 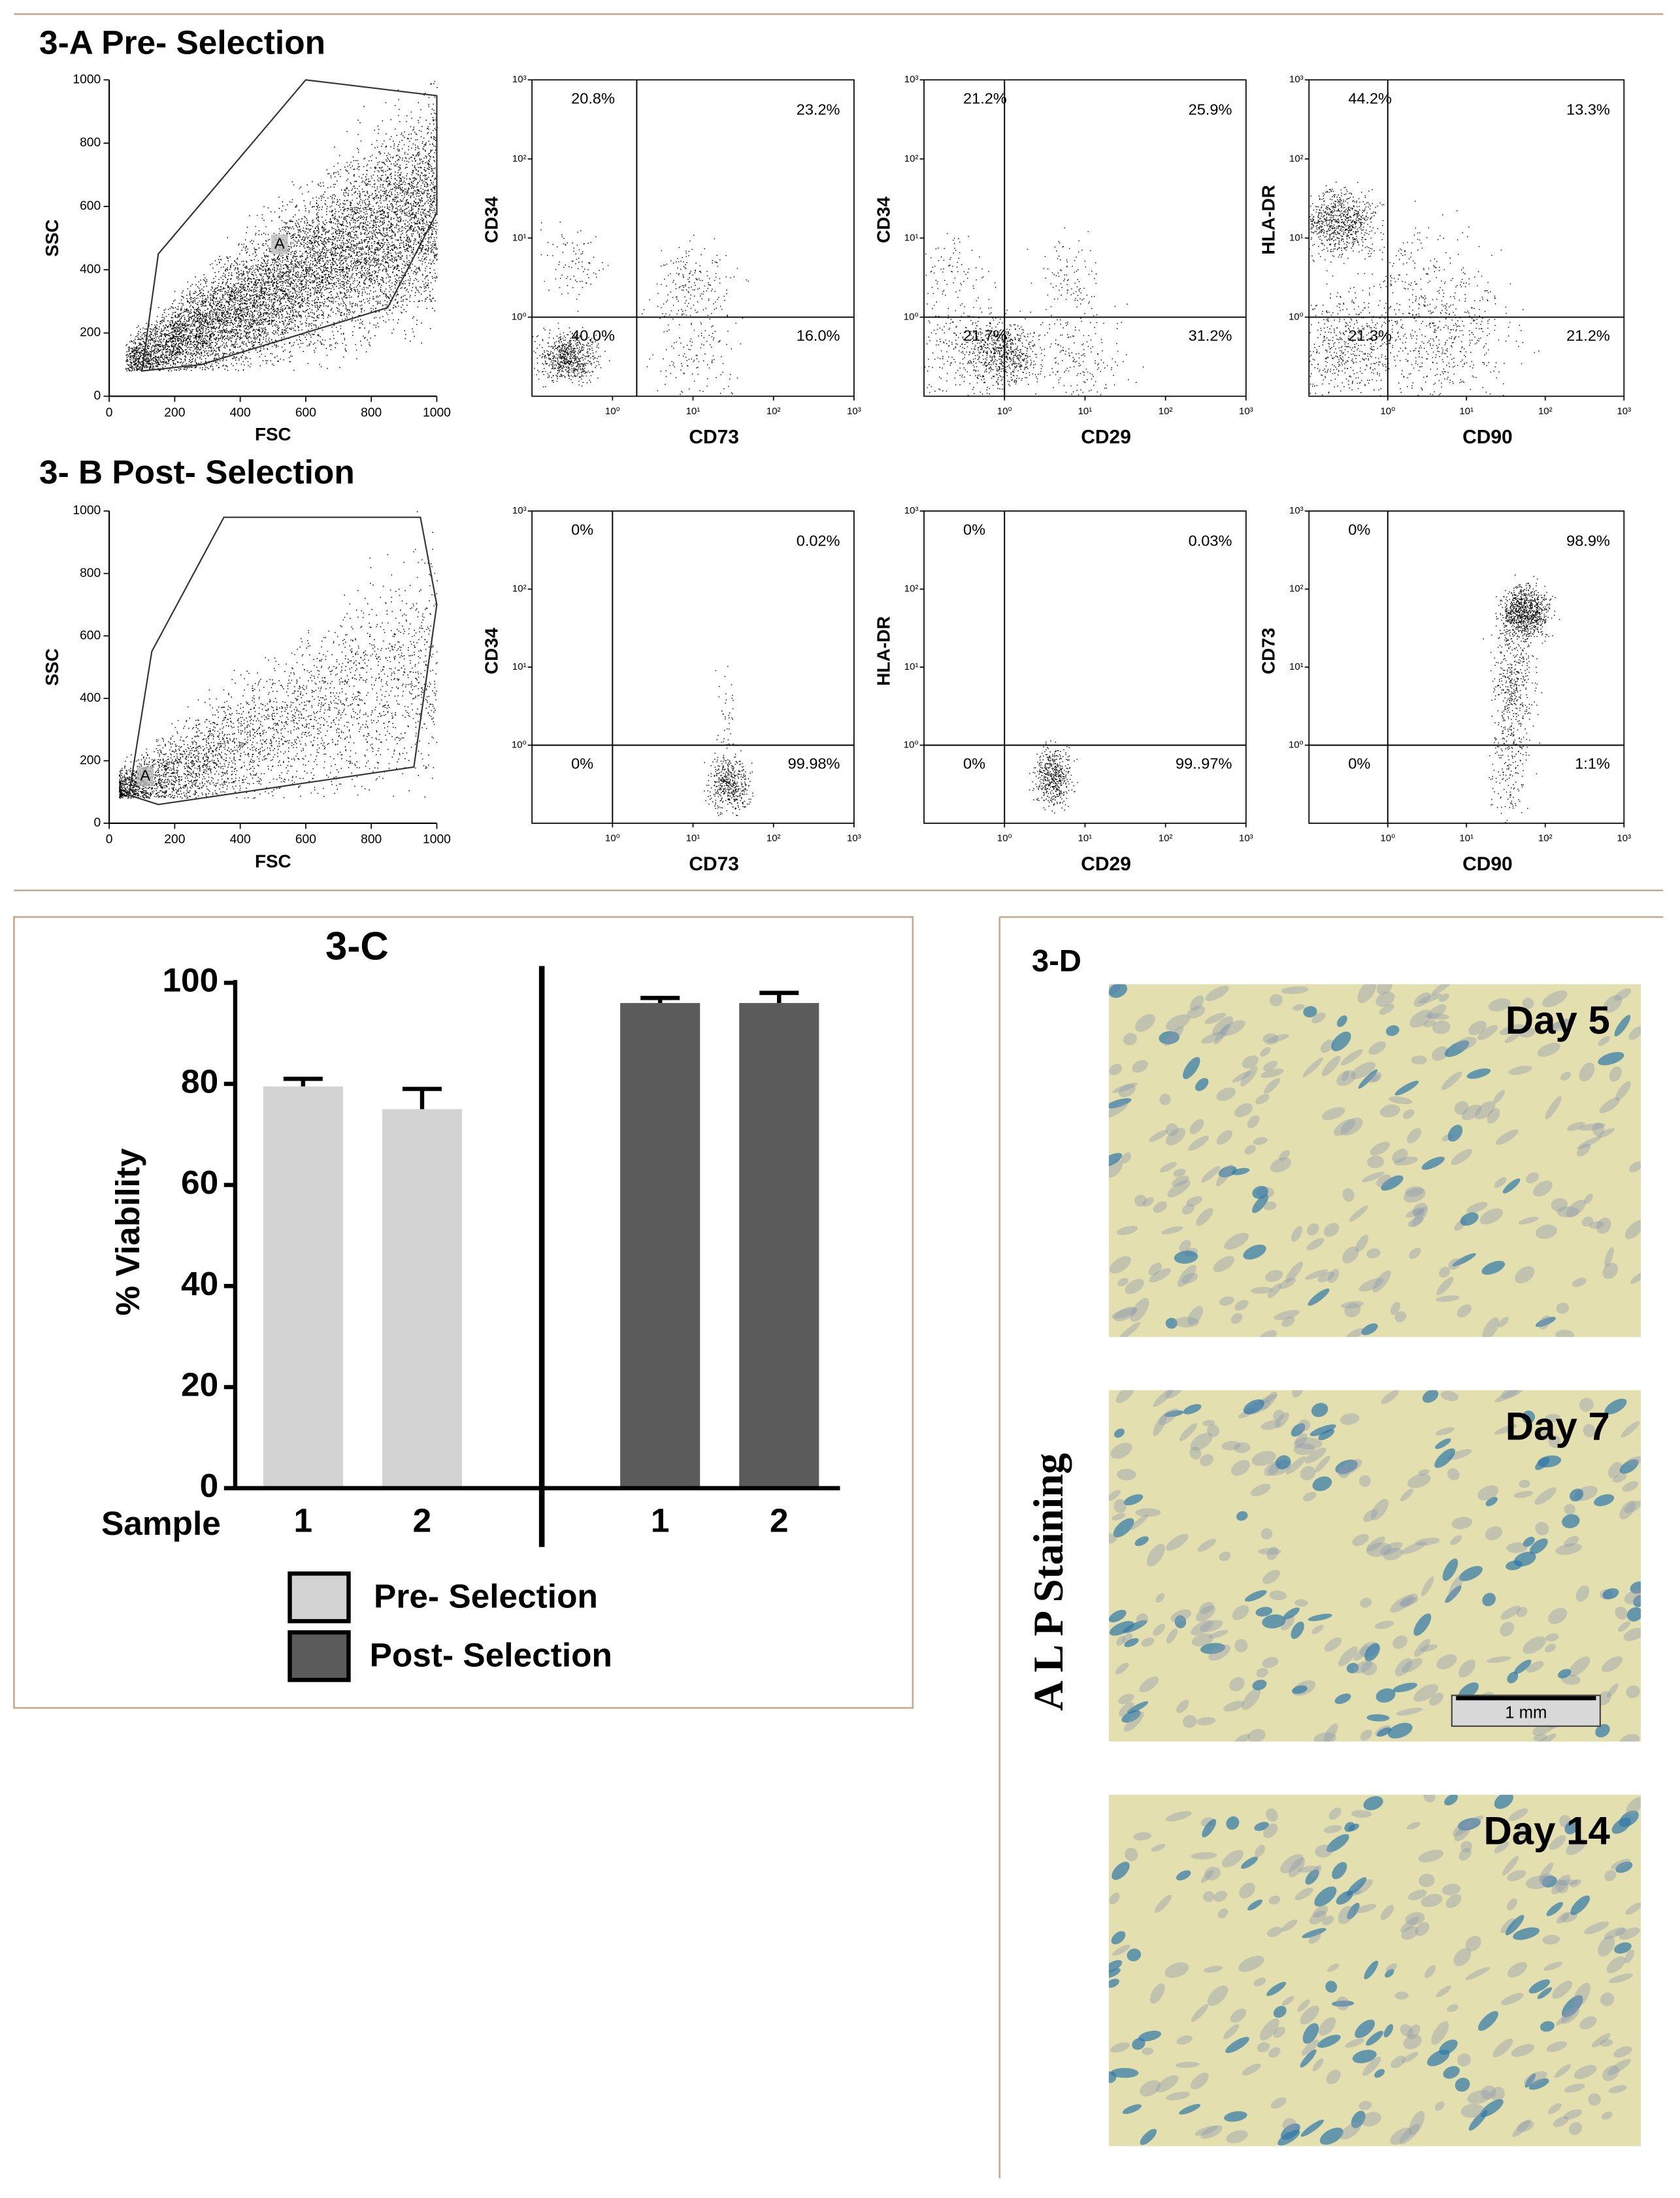 What do you see at coordinates (422, 1298) in the screenshot?
I see `bar` at bounding box center [422, 1298].